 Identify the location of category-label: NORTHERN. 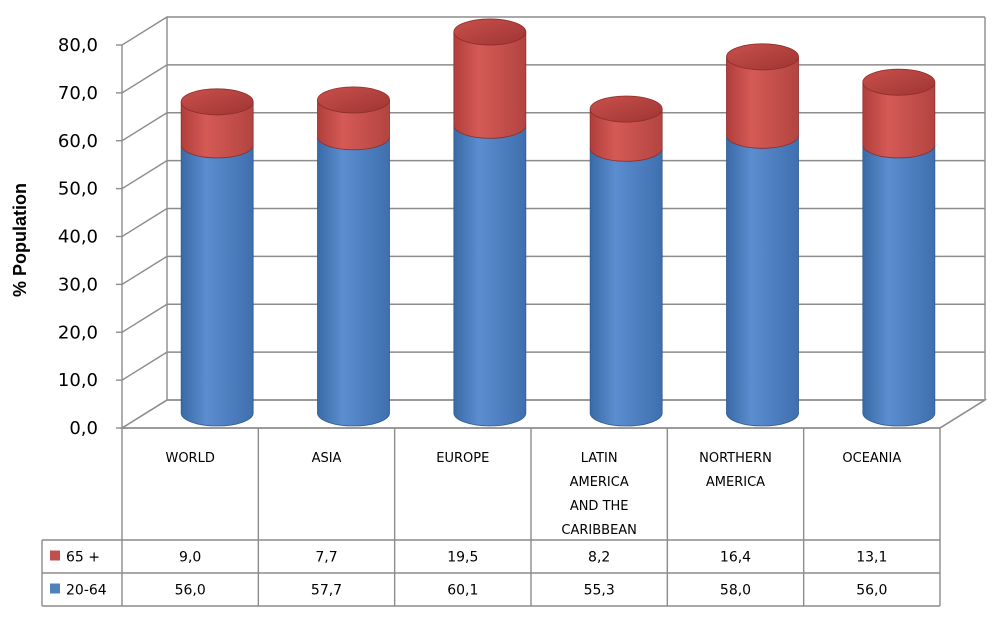
(735, 458).